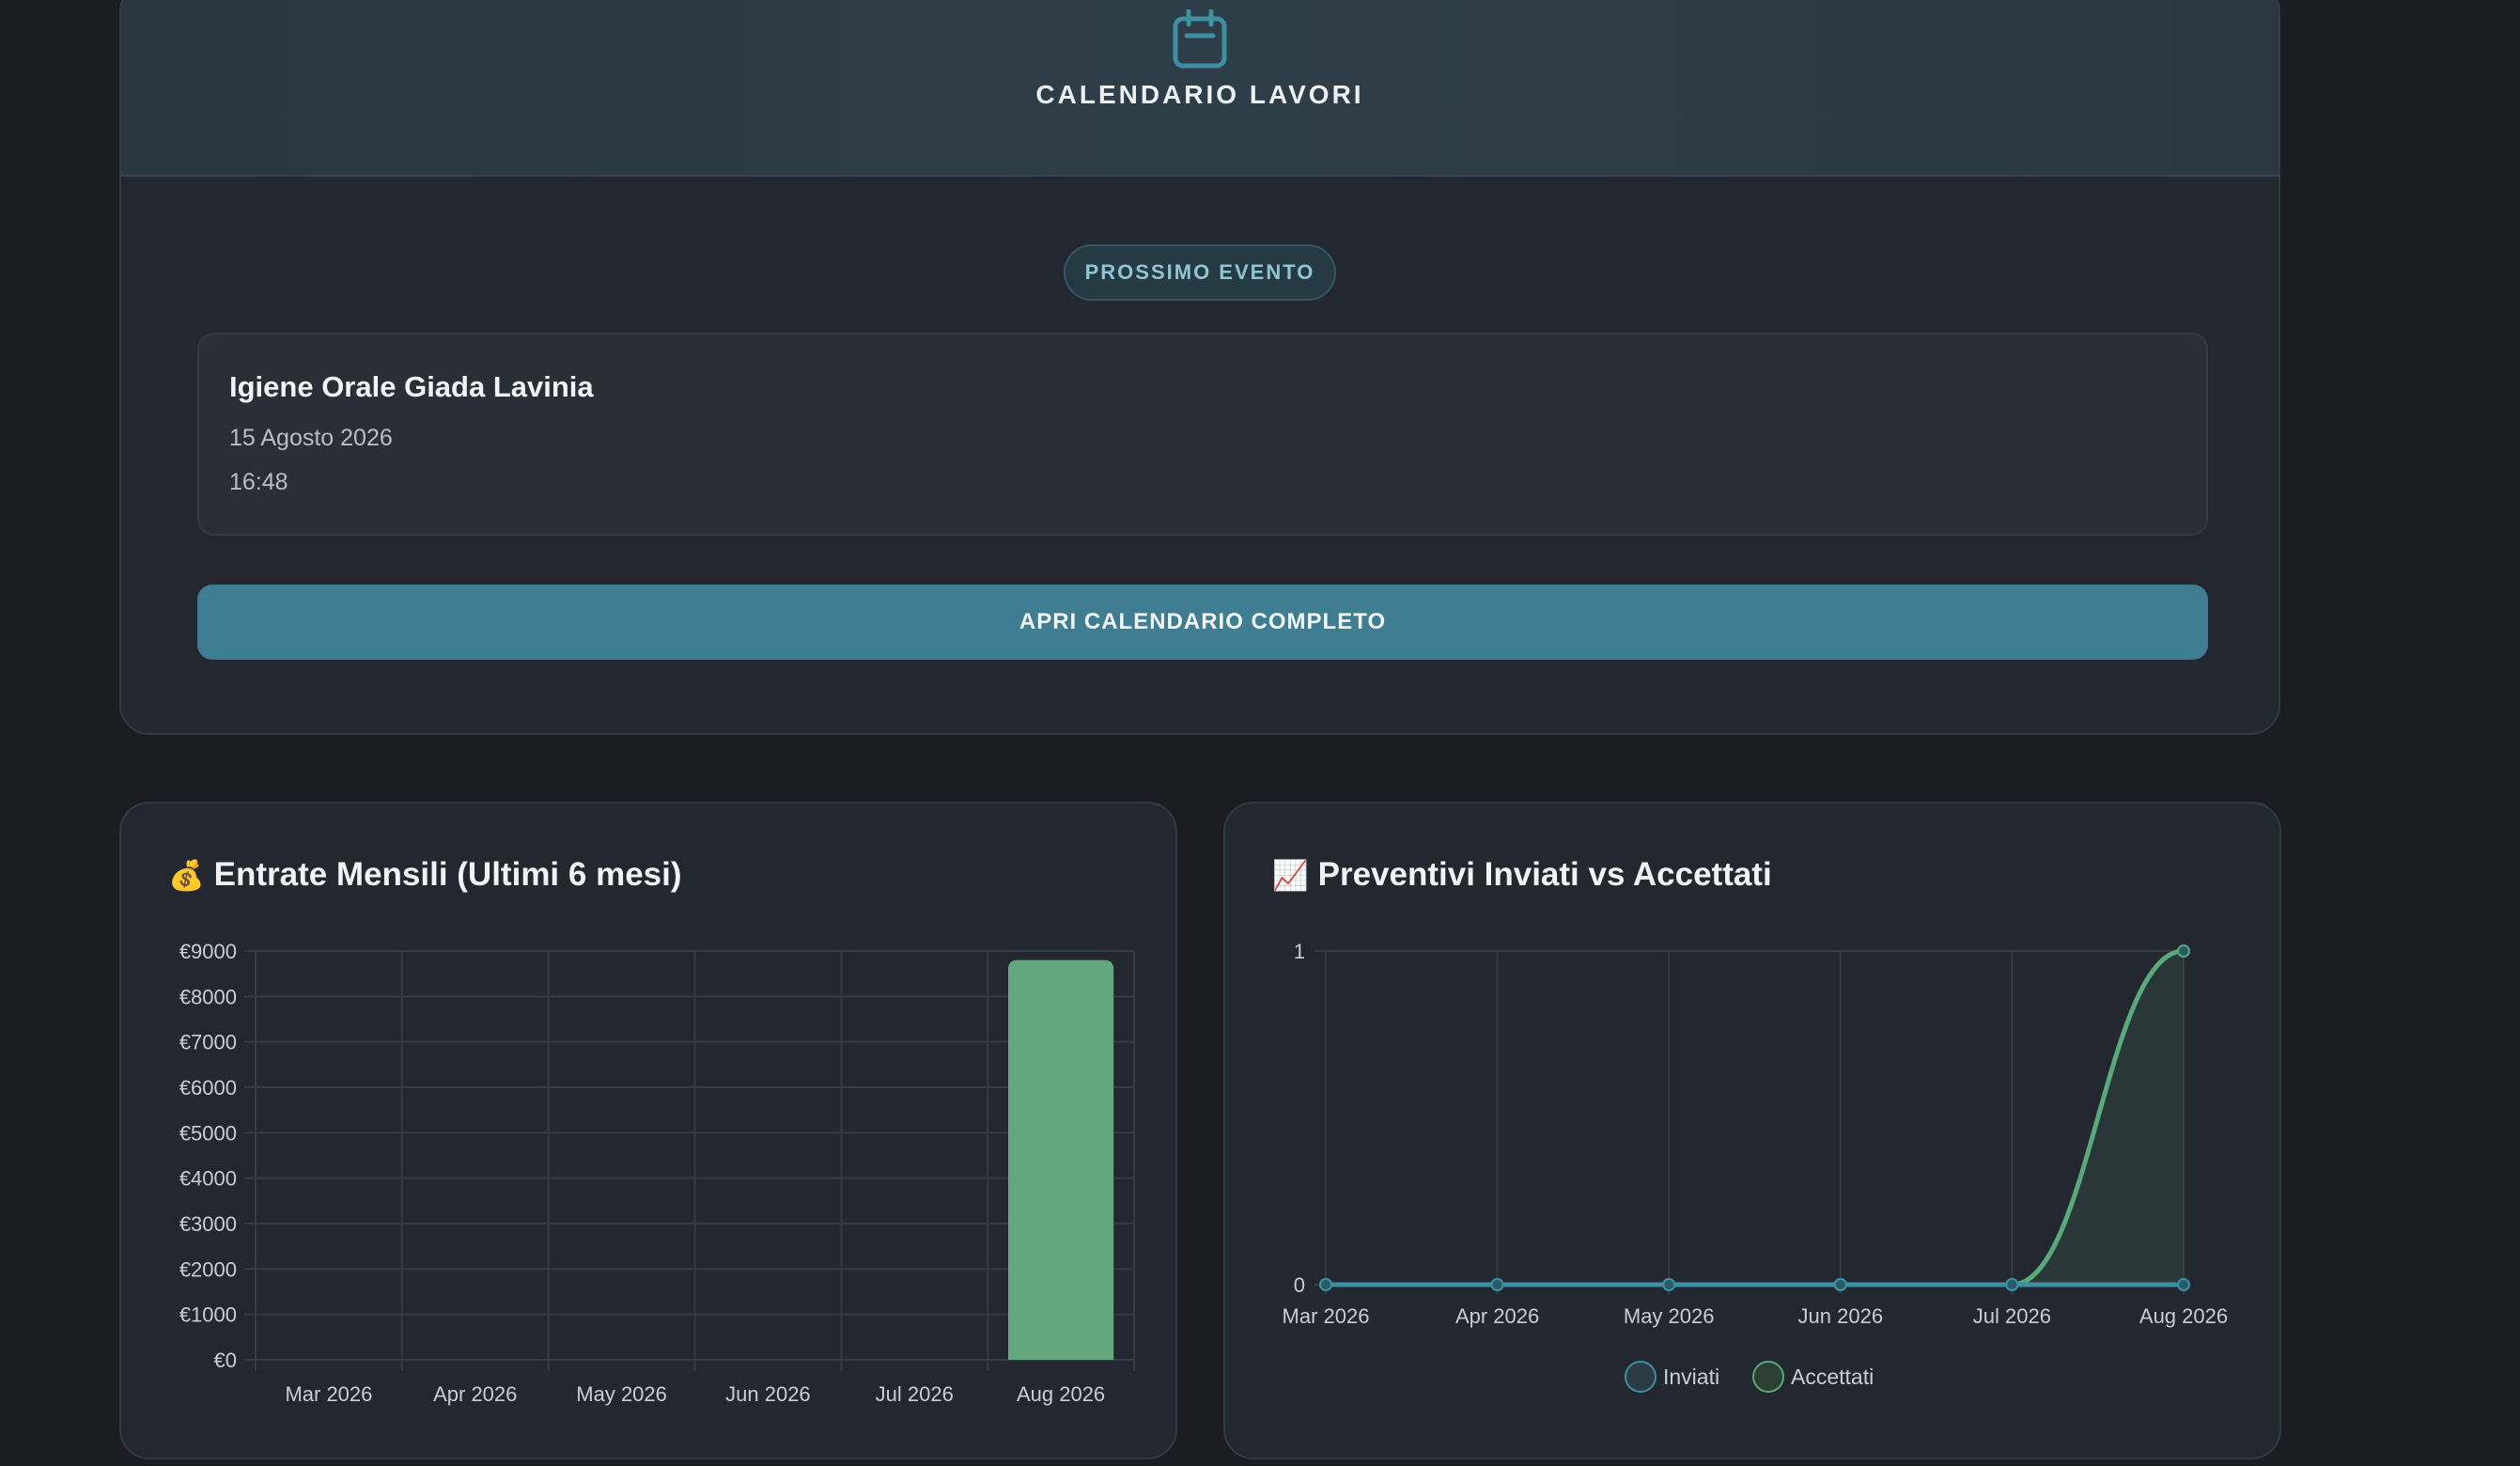 The image size is (2520, 1466). I want to click on y-tick-label: 0, so click(1299, 1285).